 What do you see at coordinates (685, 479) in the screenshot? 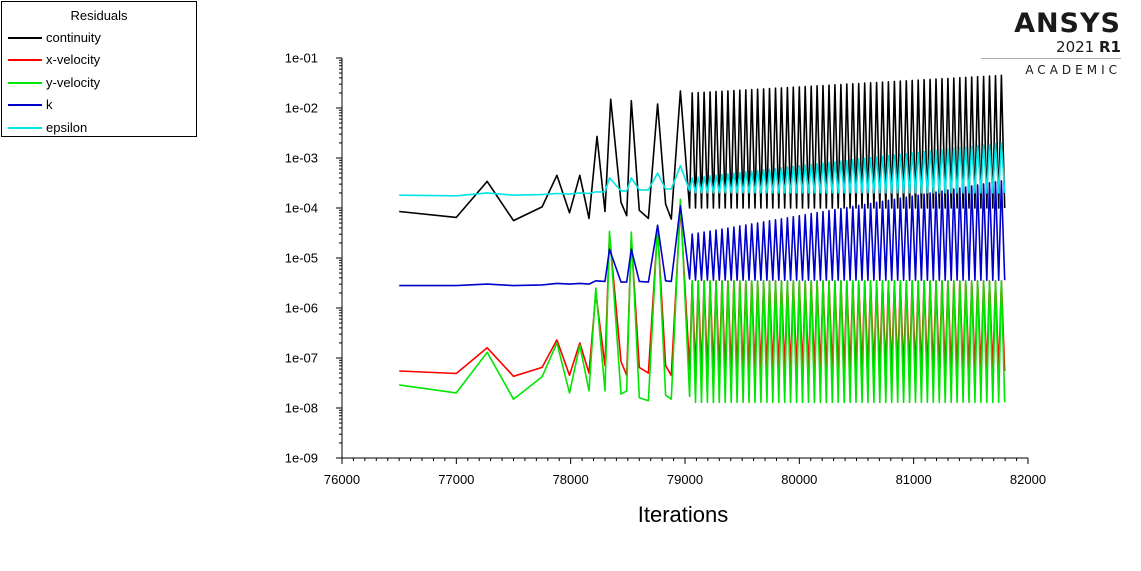
I see `x-tick-label: 79000` at bounding box center [685, 479].